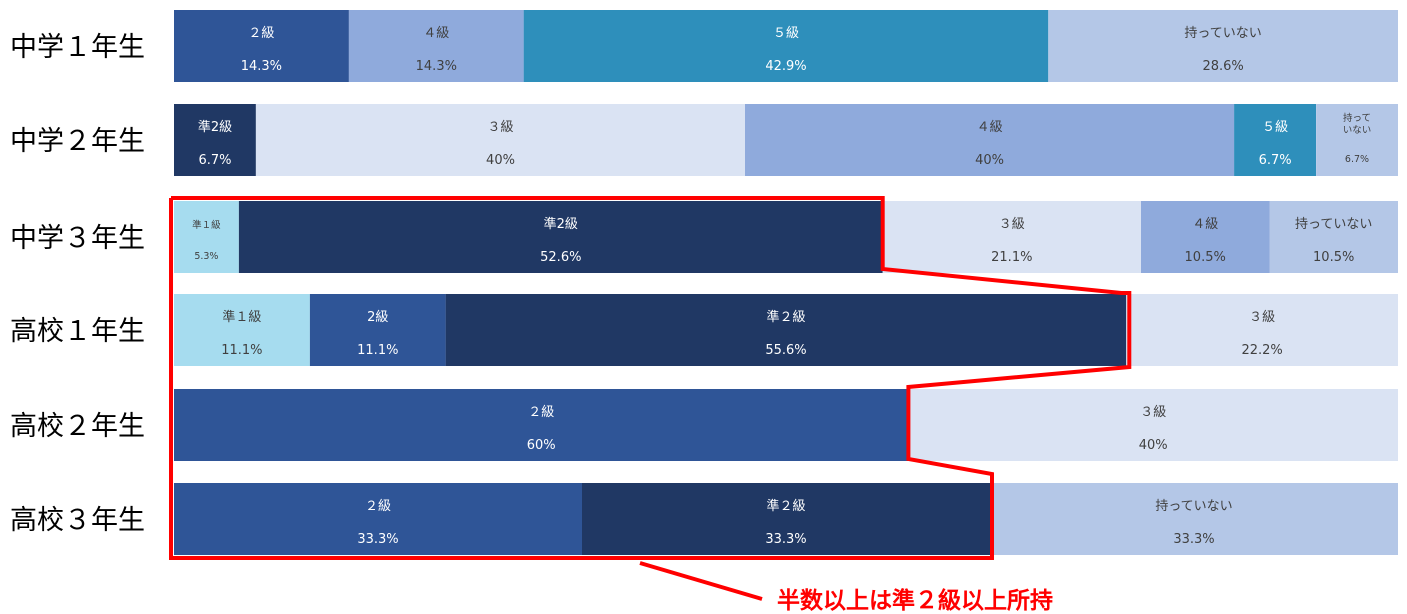 The height and width of the screenshot is (614, 1407). What do you see at coordinates (560, 257) in the screenshot?
I see `segment-value-label: 52.6%` at bounding box center [560, 257].